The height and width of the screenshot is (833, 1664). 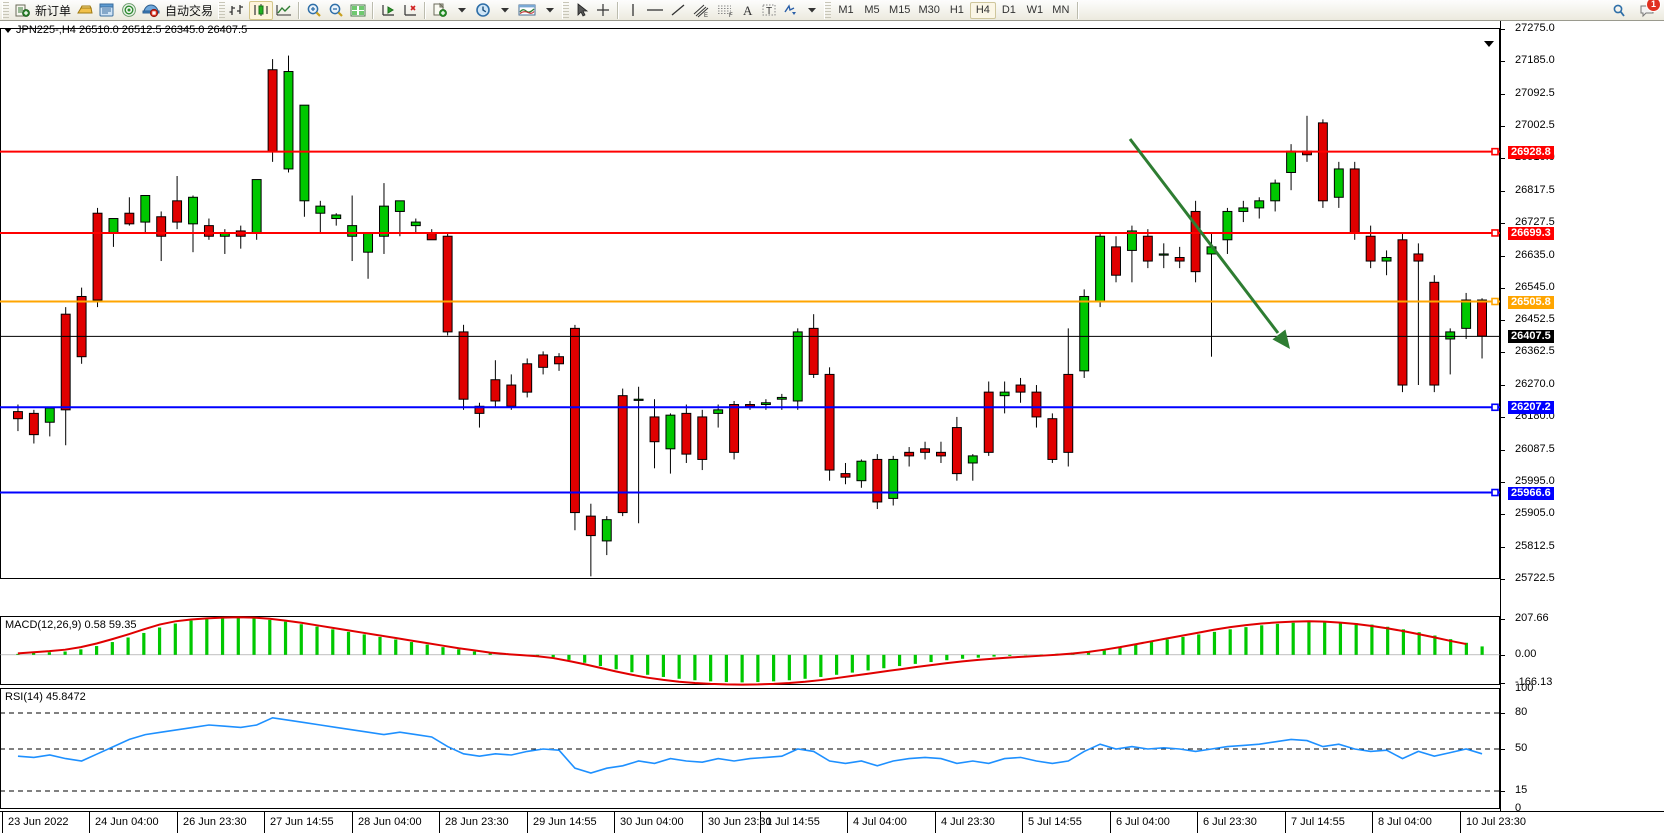 I want to click on price-tick-label: 27002.5, so click(x=1535, y=124).